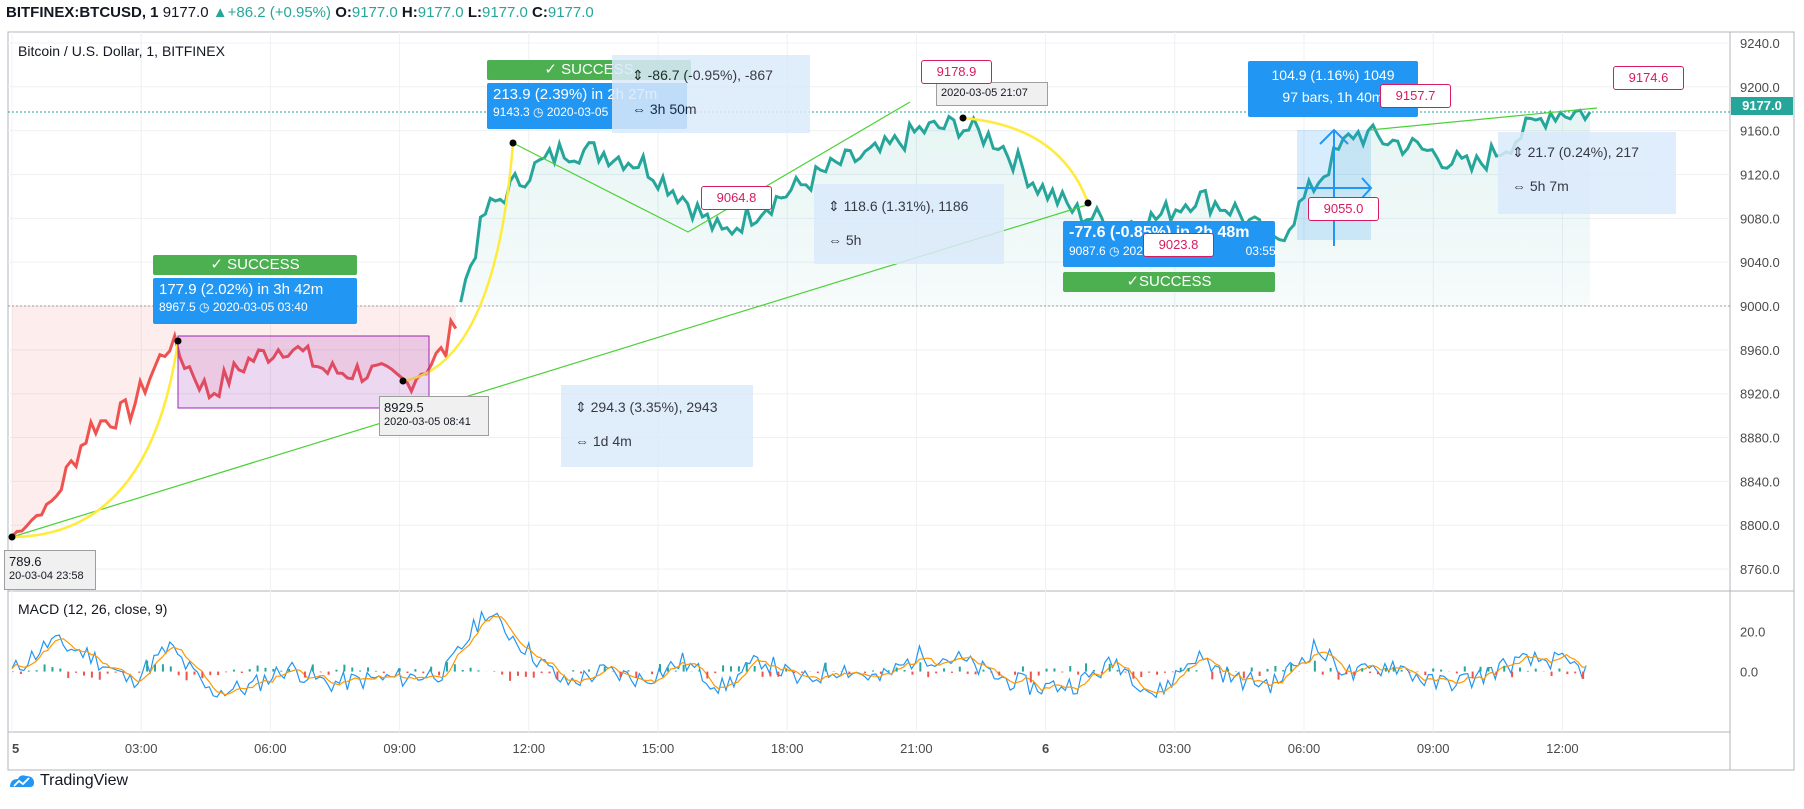 The width and height of the screenshot is (1804, 809). What do you see at coordinates (1760, 394) in the screenshot?
I see `price-tick: 8920.0` at bounding box center [1760, 394].